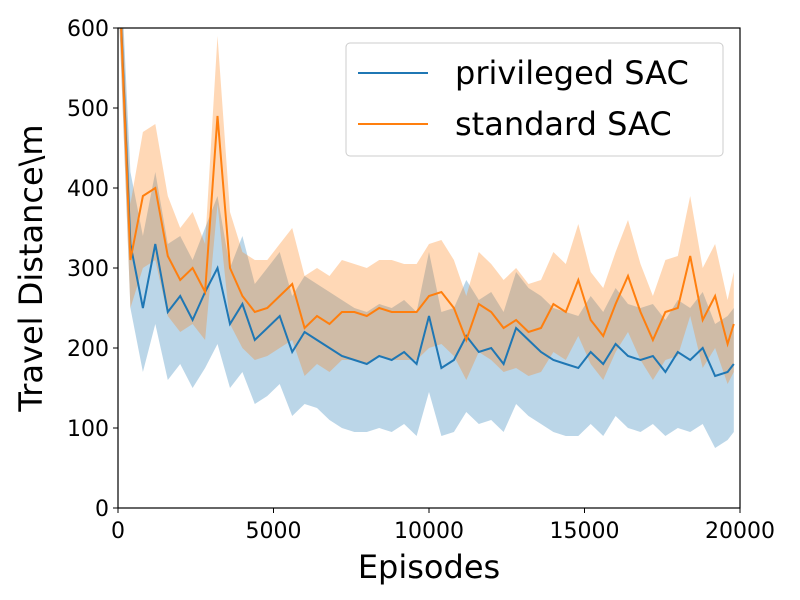 This screenshot has height=600, width=800. I want to click on x-tick-label: 0, so click(118, 531).